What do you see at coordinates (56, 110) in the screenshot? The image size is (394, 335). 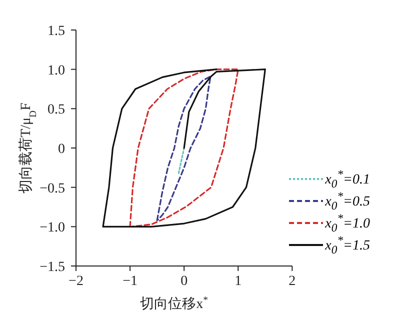 I see `y-tick-label: 0.5` at bounding box center [56, 110].